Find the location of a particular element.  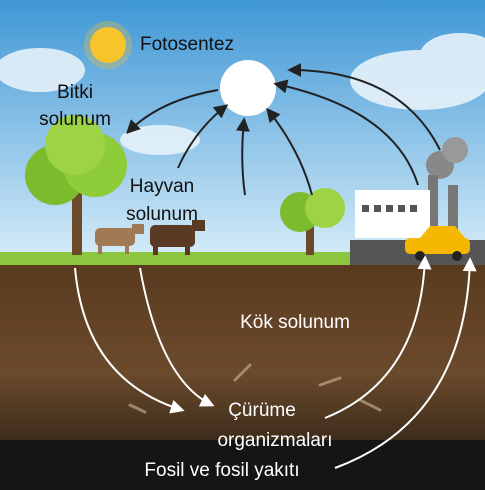

label: Bitki is located at coordinates (75, 92).